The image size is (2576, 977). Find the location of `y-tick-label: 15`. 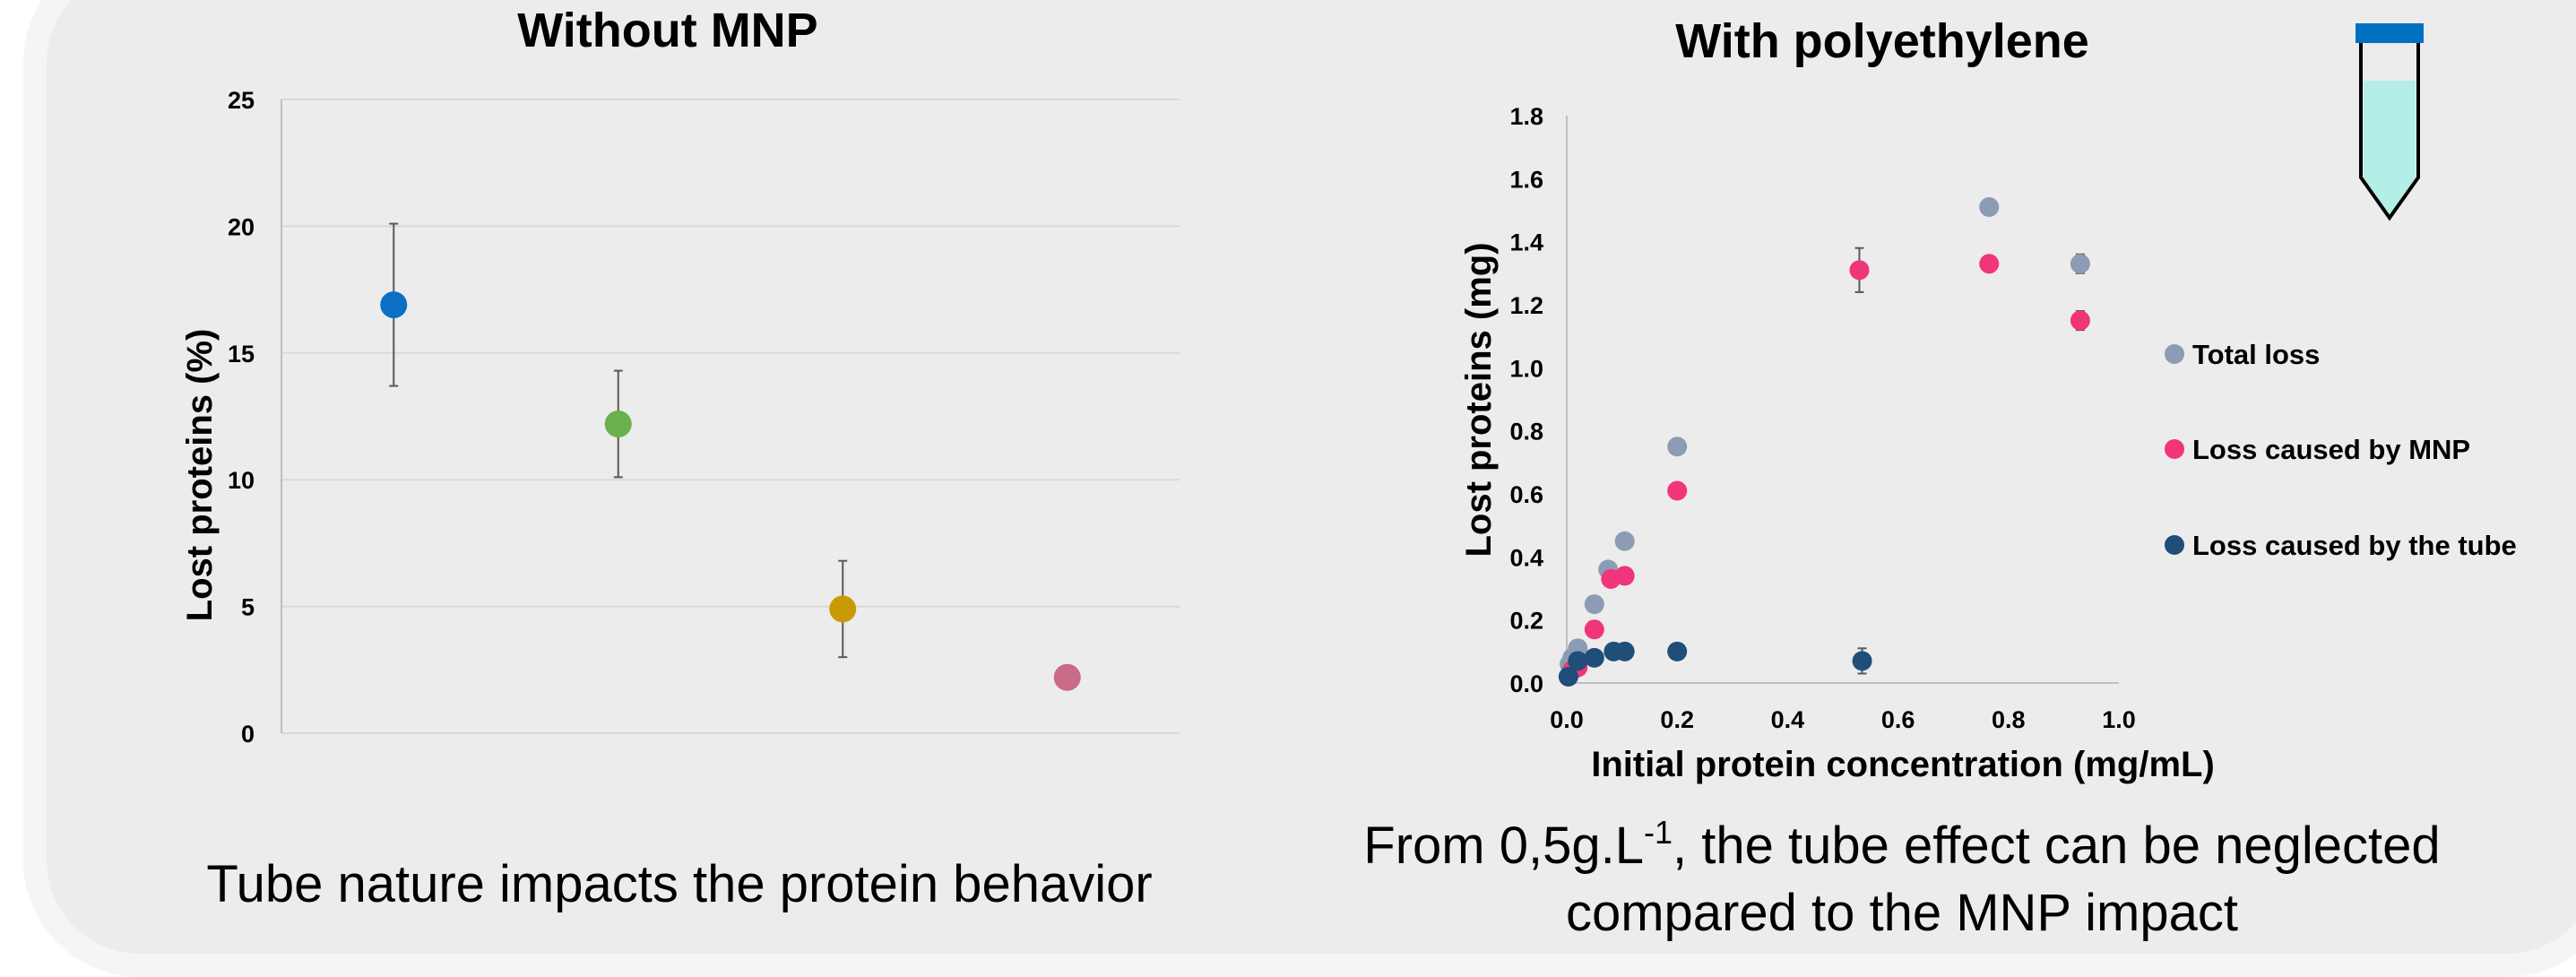

y-tick-label: 15 is located at coordinates (241, 354).